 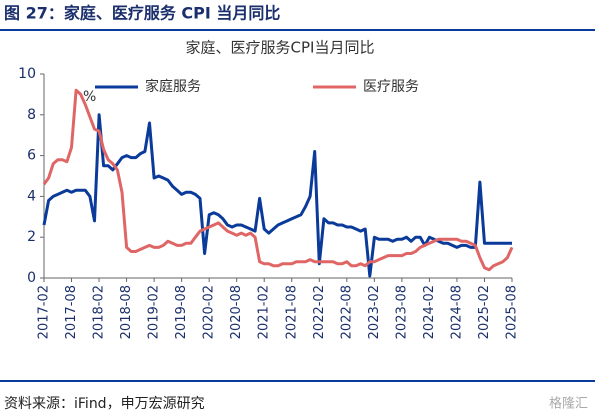 I want to click on x-tick-label: 2021-02, so click(x=264, y=312).